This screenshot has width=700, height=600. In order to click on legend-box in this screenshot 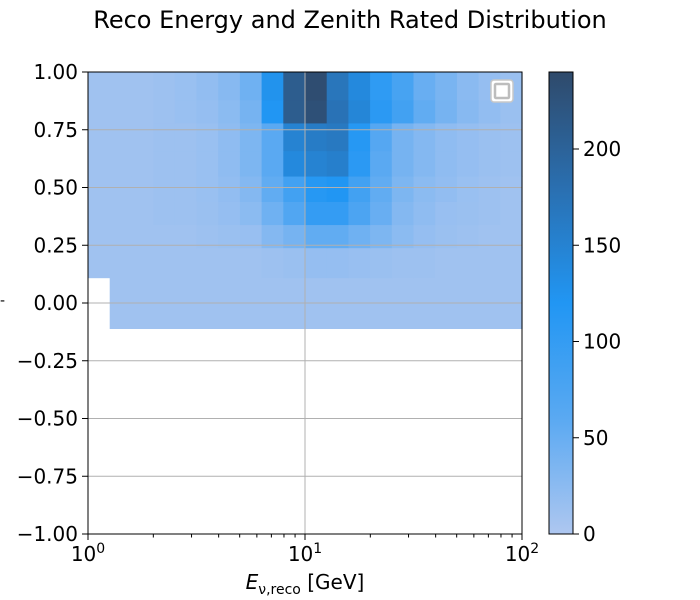, I will do `click(502, 91)`.